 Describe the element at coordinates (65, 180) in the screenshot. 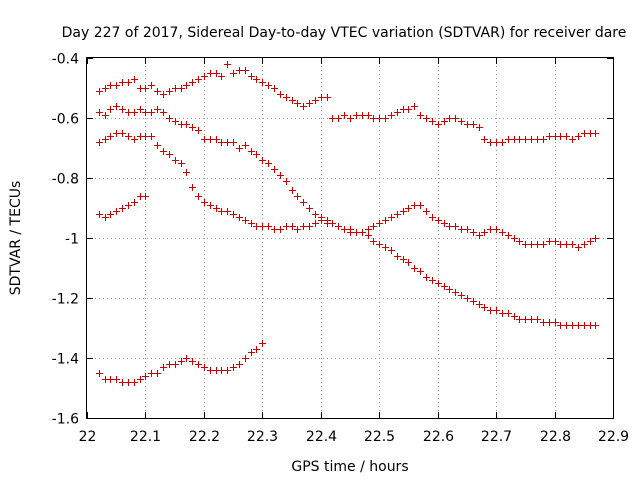

I see `y-tick-label: -0.8` at that location.